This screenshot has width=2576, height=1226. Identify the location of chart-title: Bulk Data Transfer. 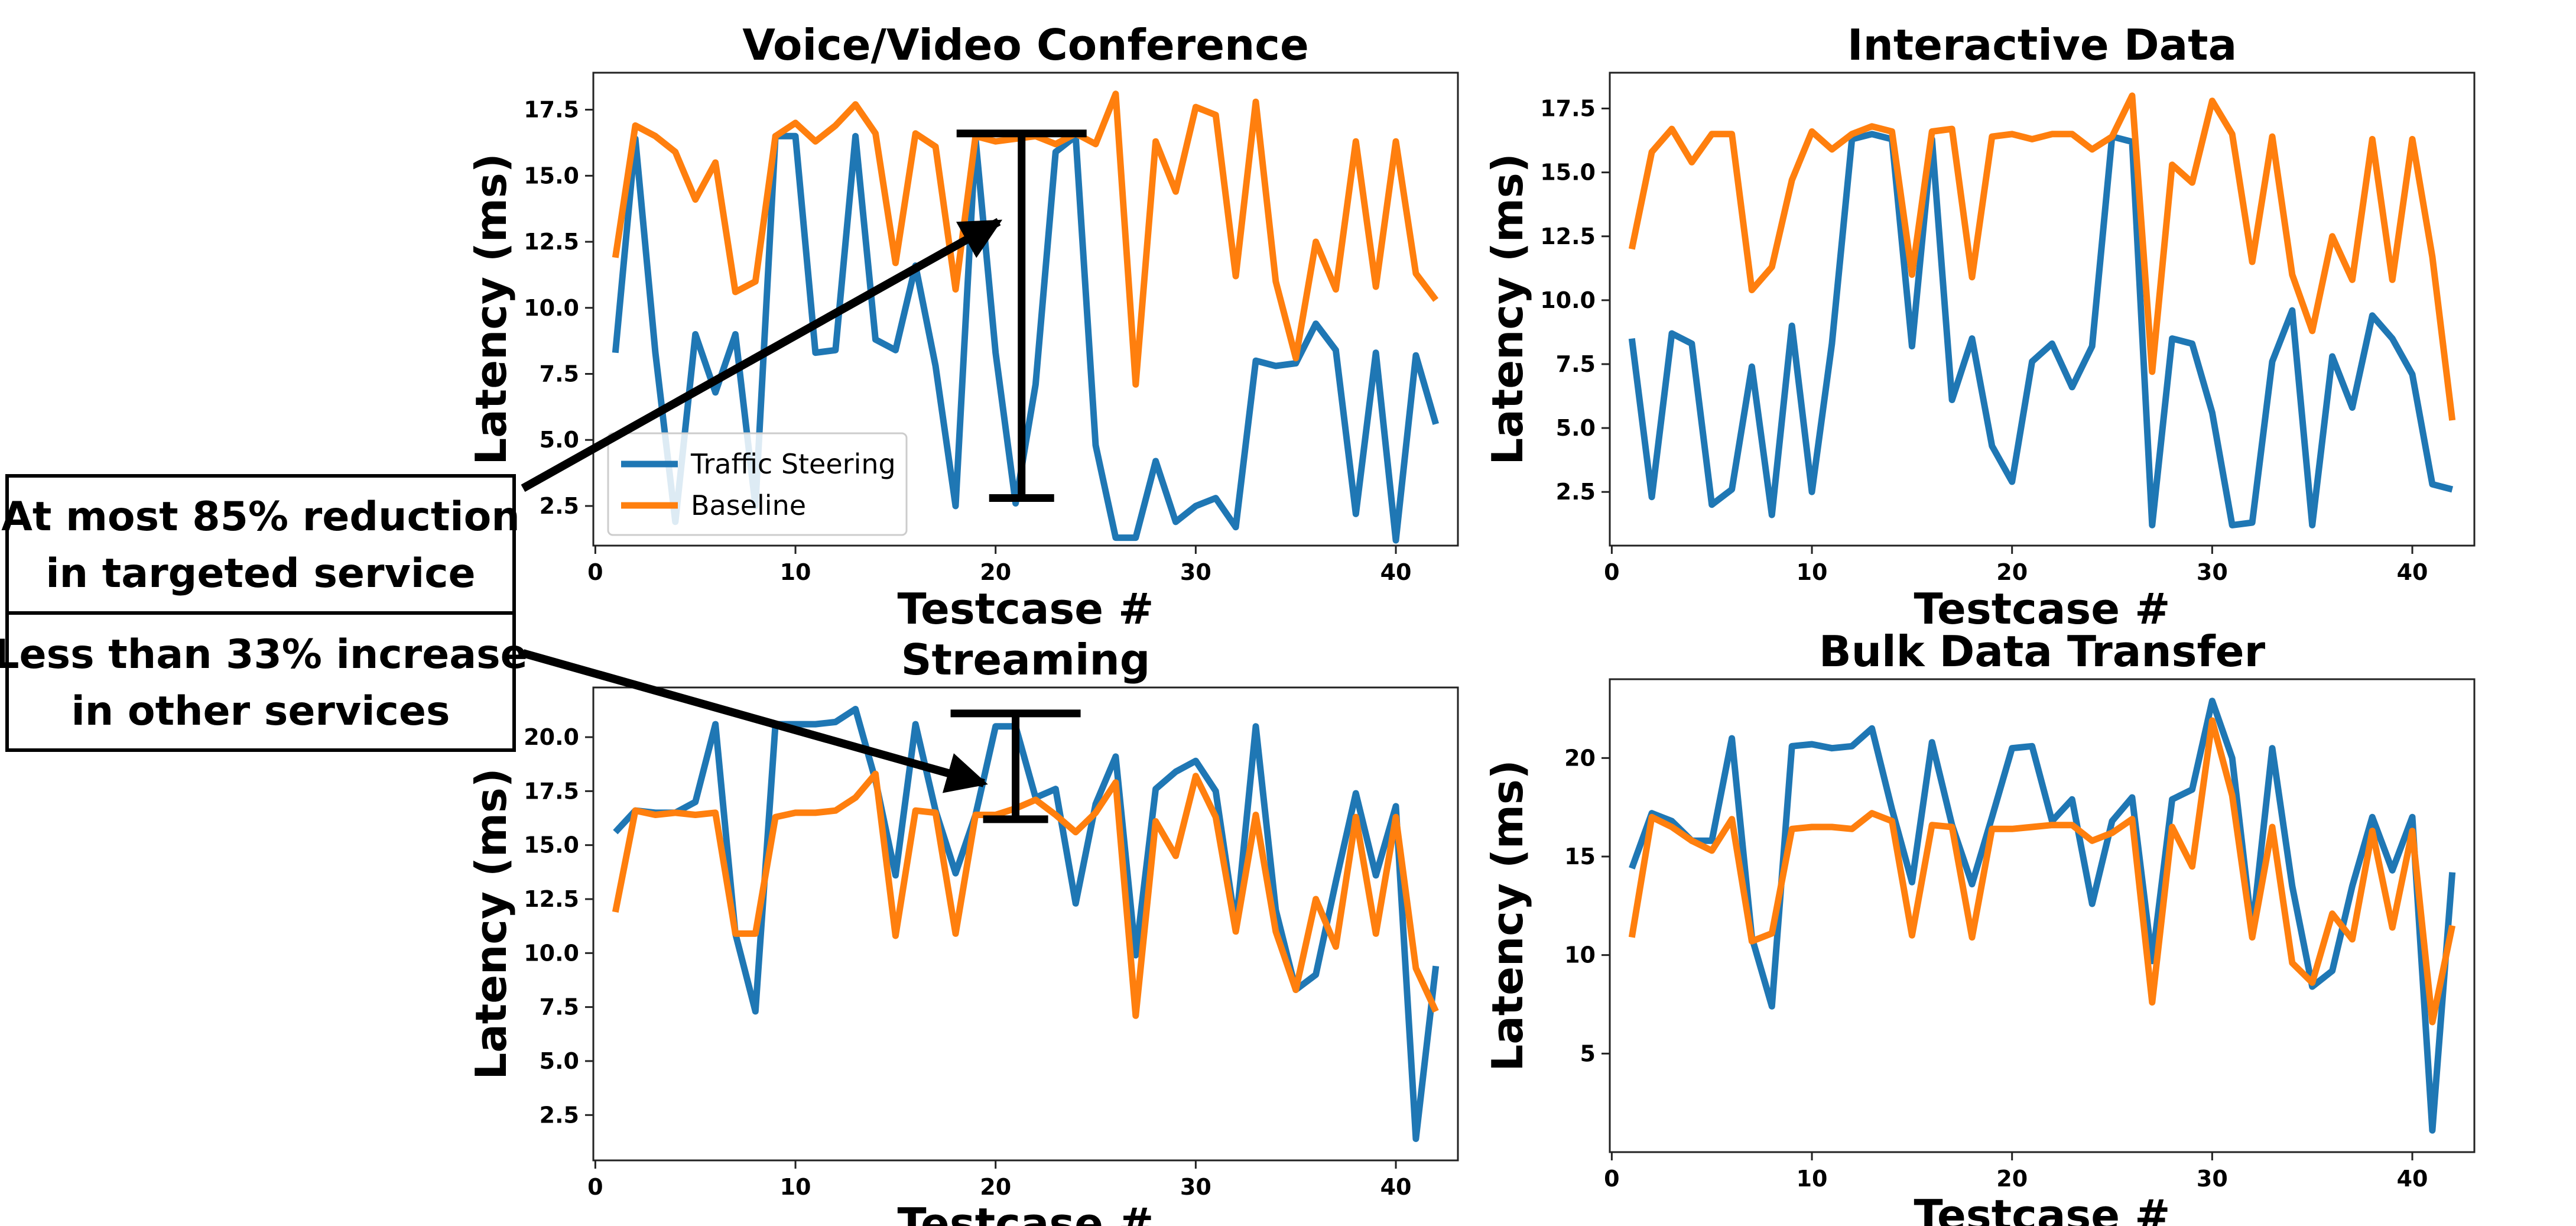
(2042, 651).